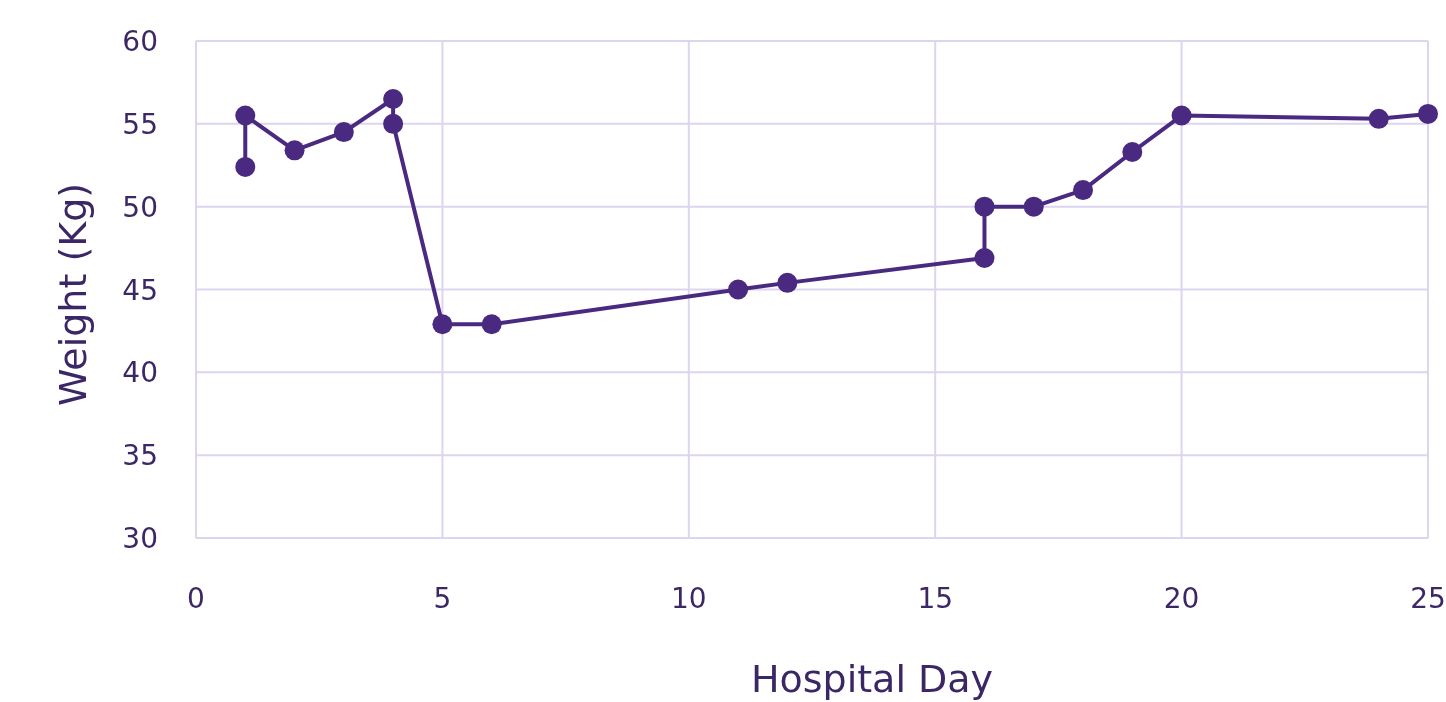 The height and width of the screenshot is (702, 1446). I want to click on x-tick-label: 0, so click(196, 598).